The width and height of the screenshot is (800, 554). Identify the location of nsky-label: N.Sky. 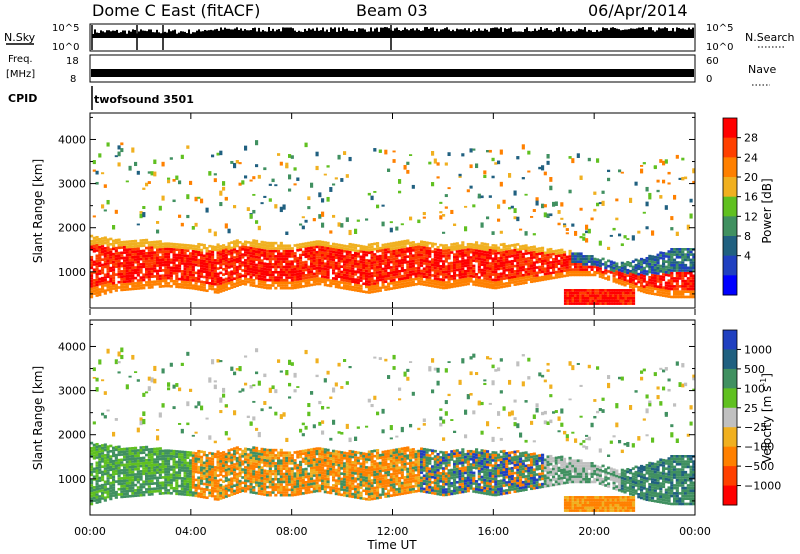
(20, 37).